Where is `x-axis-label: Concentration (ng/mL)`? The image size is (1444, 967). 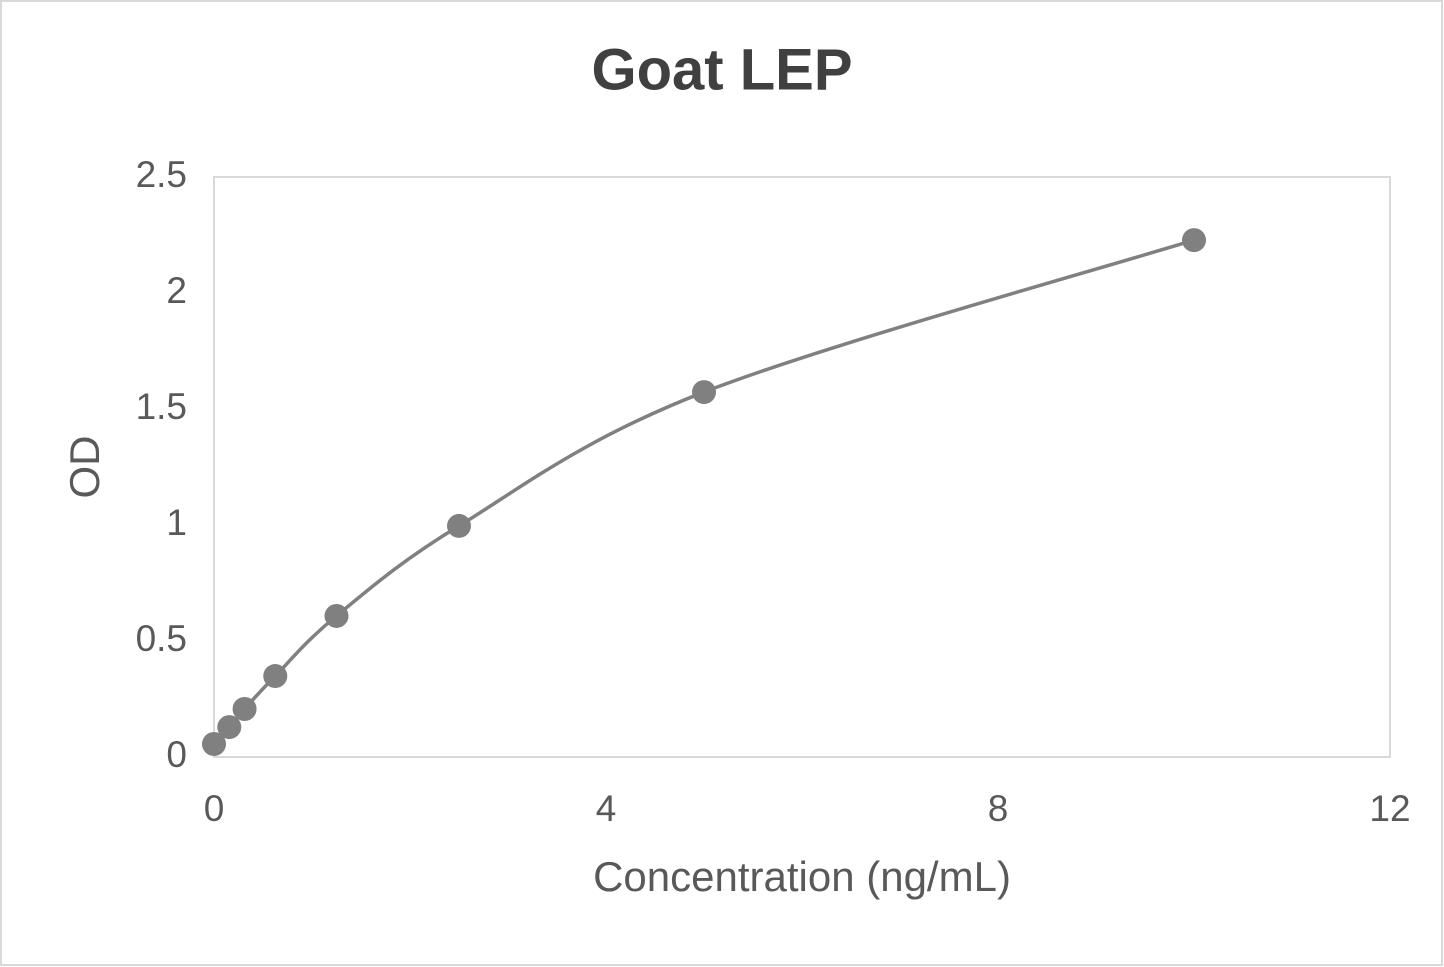
x-axis-label: Concentration (ng/mL) is located at coordinates (802, 876).